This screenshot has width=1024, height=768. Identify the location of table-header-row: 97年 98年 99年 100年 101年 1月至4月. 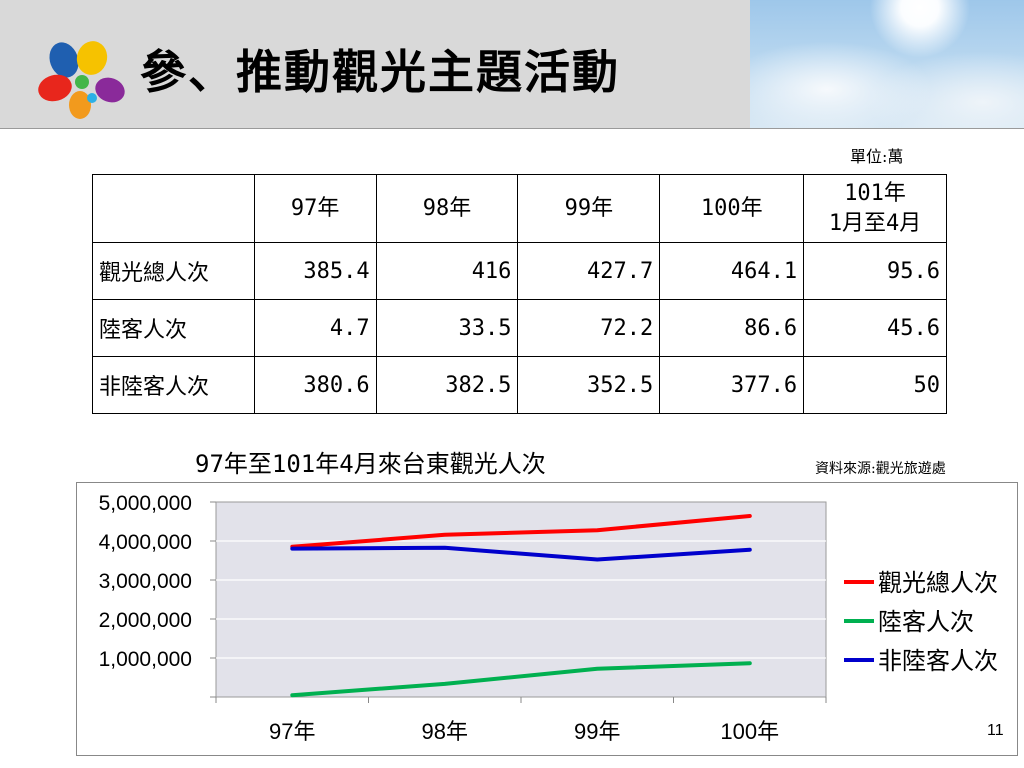
(519, 208).